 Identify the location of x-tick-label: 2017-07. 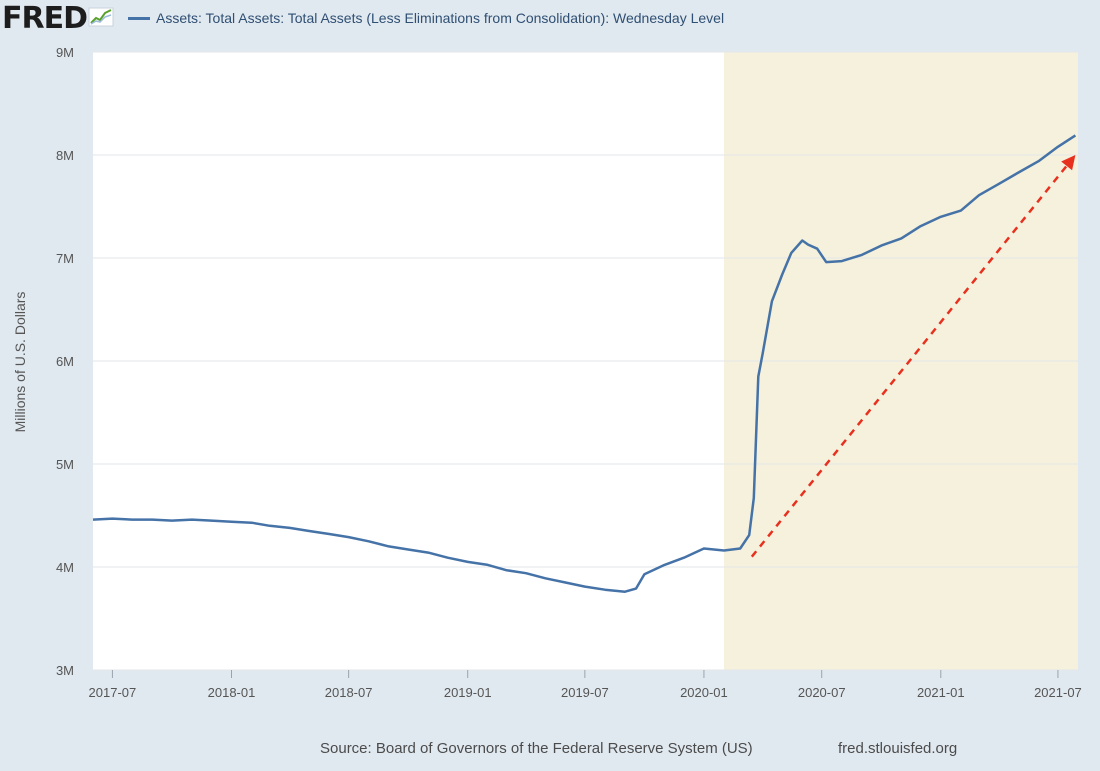
(113, 692).